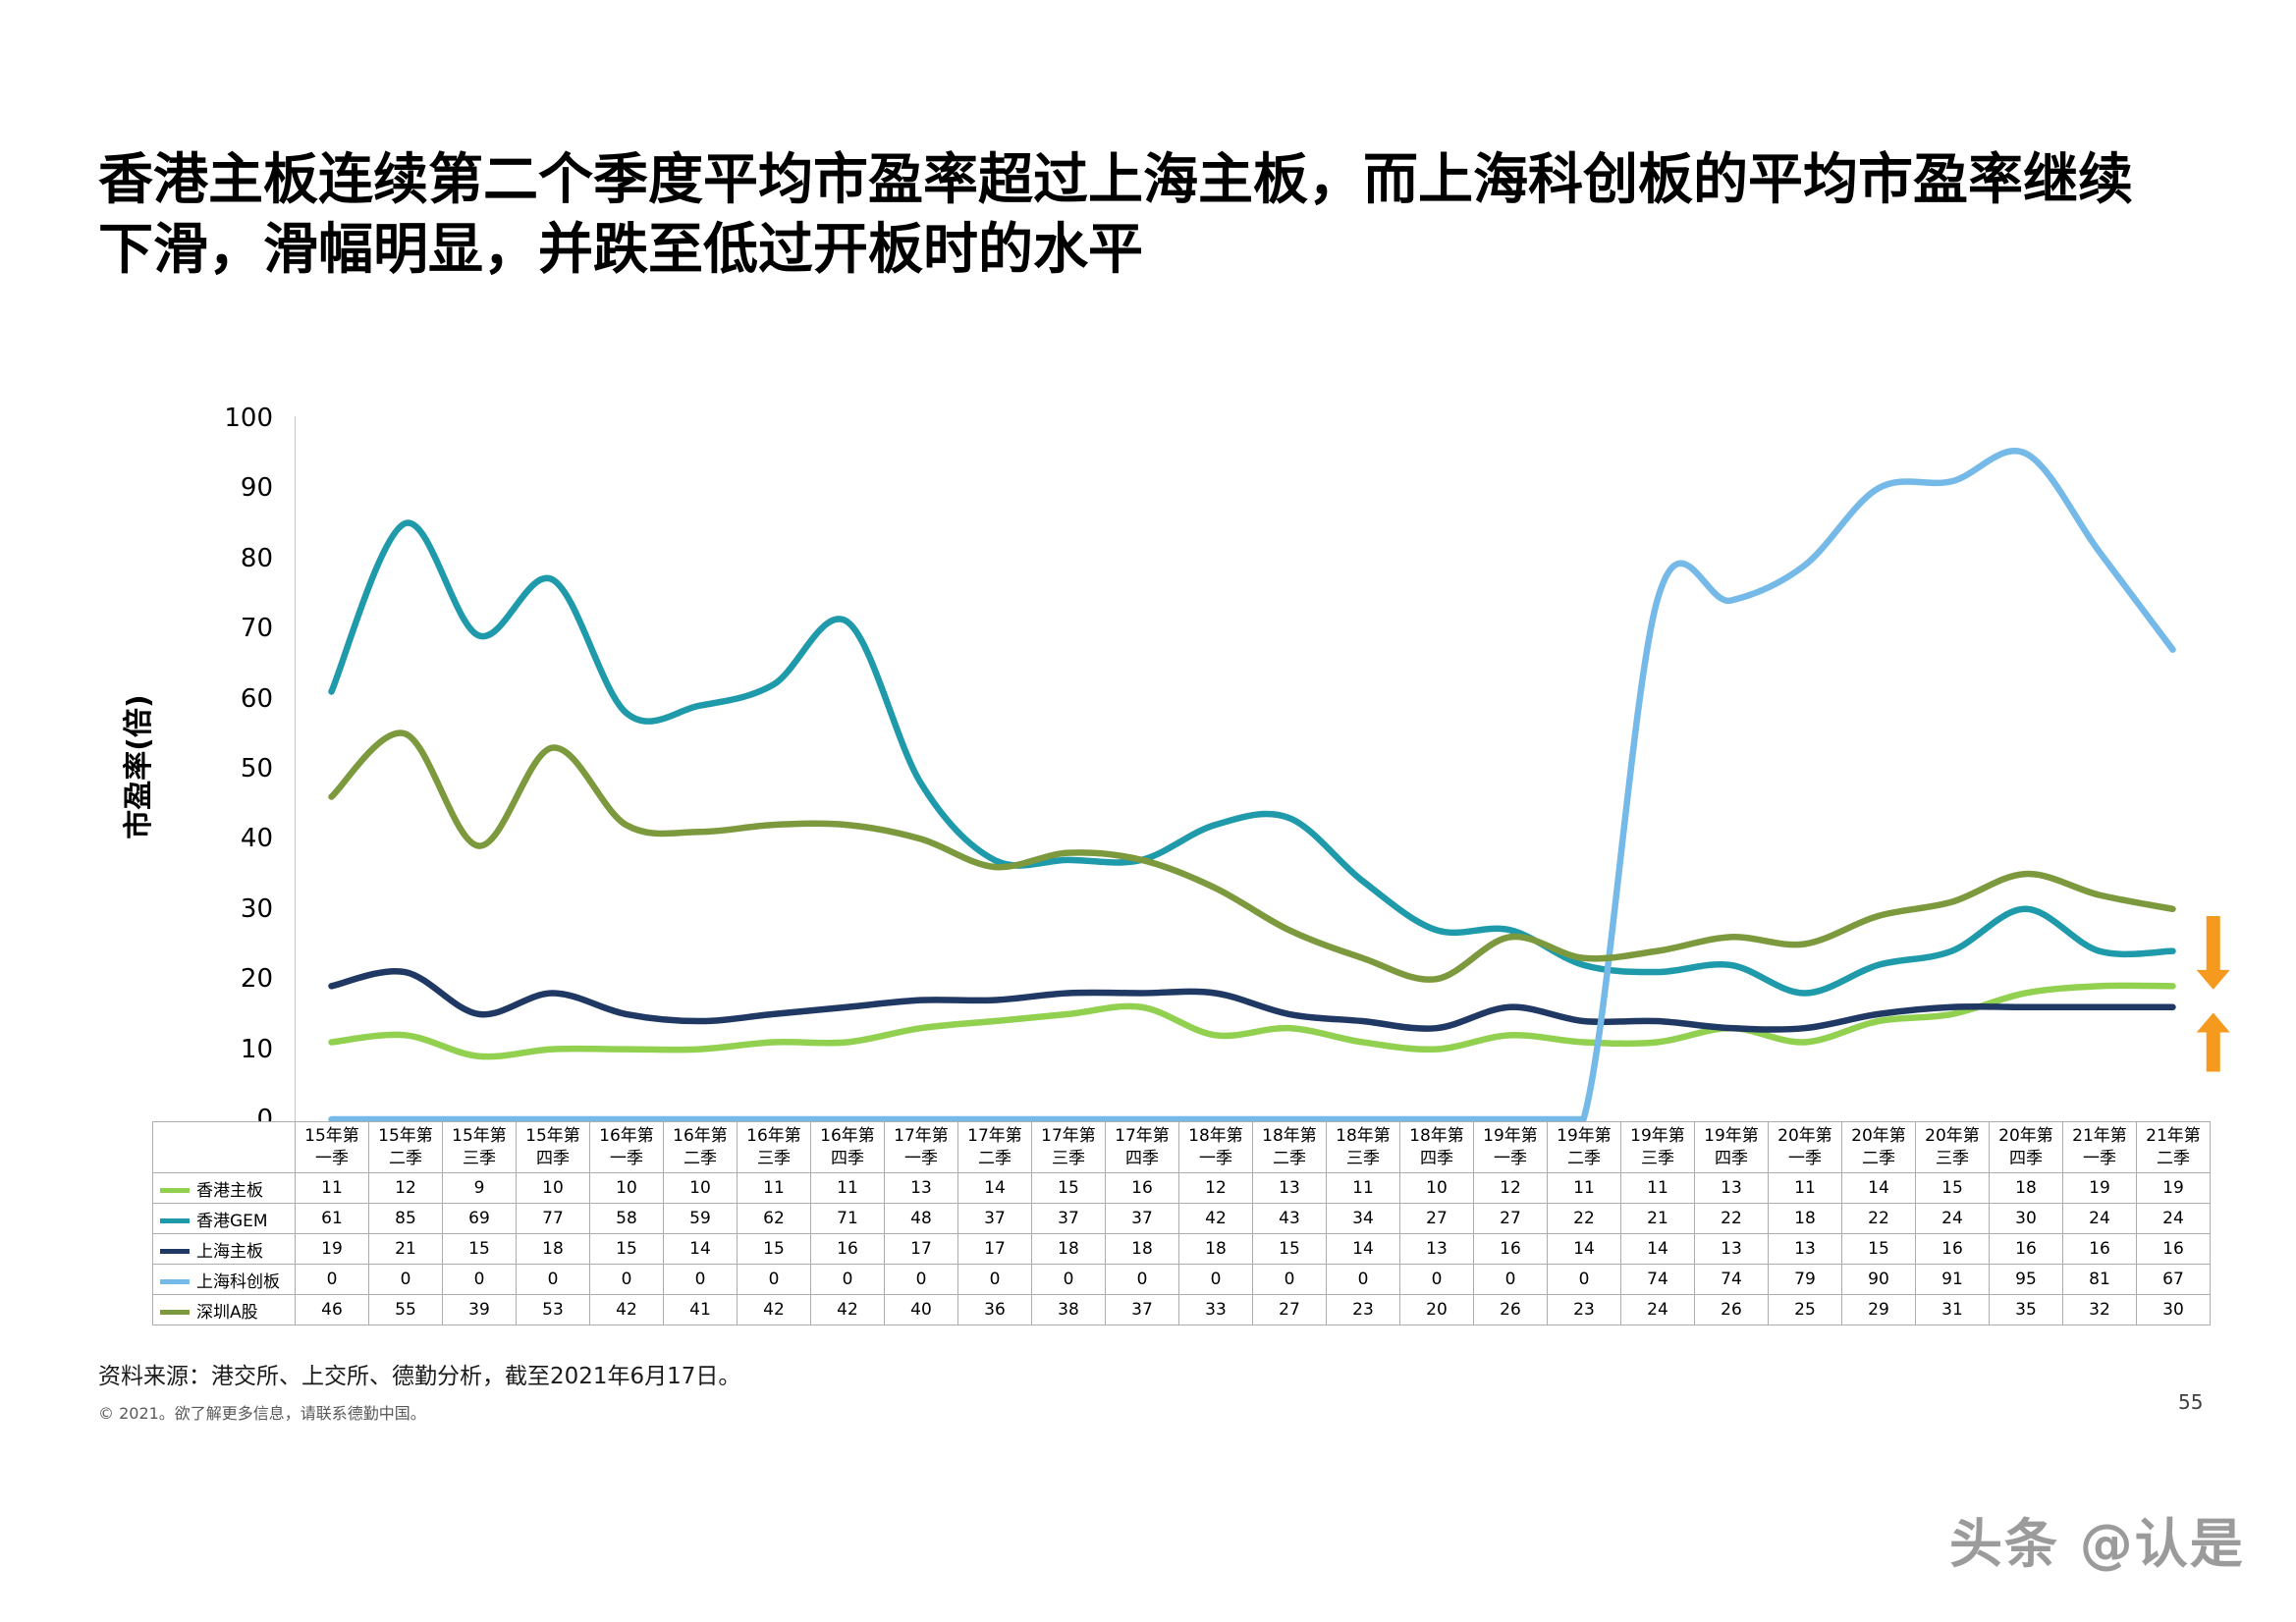  What do you see at coordinates (553, 1309) in the screenshot?
I see `value-cell: 53` at bounding box center [553, 1309].